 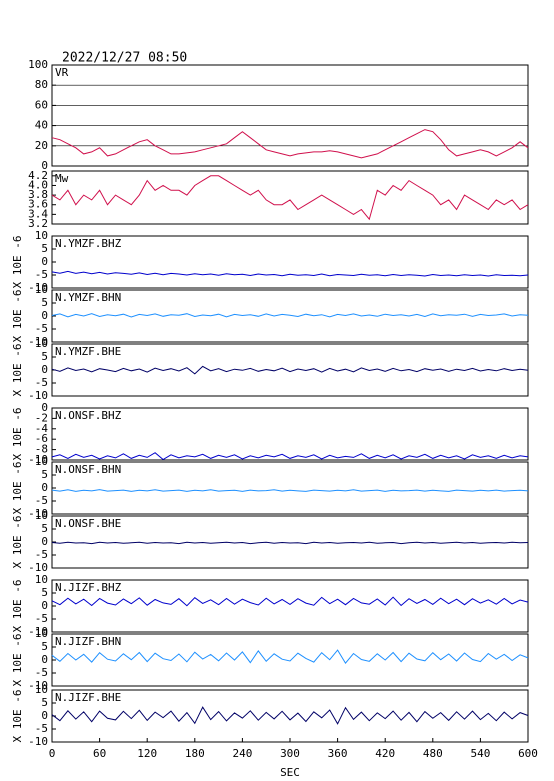 What do you see at coordinates (38, 64) in the screenshot?
I see `y-tick-label: 100` at bounding box center [38, 64].